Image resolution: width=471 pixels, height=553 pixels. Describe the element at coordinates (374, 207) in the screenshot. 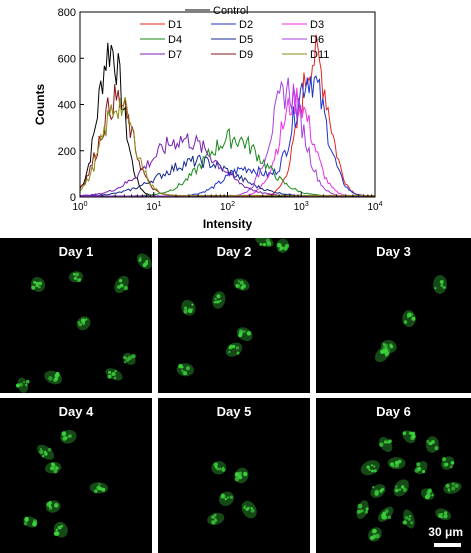

I see `x-tick-label: 10⁴` at that location.